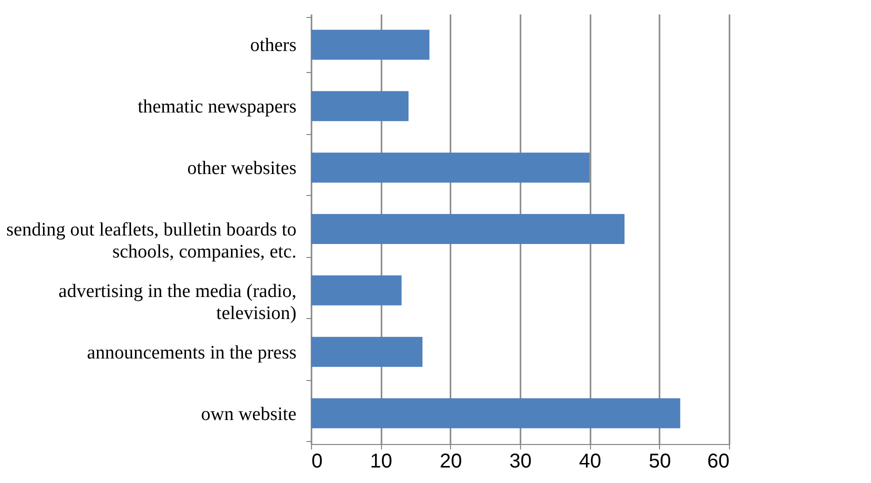 The image size is (871, 483). What do you see at coordinates (191, 353) in the screenshot?
I see `y-tick-label: announcements in the press` at bounding box center [191, 353].